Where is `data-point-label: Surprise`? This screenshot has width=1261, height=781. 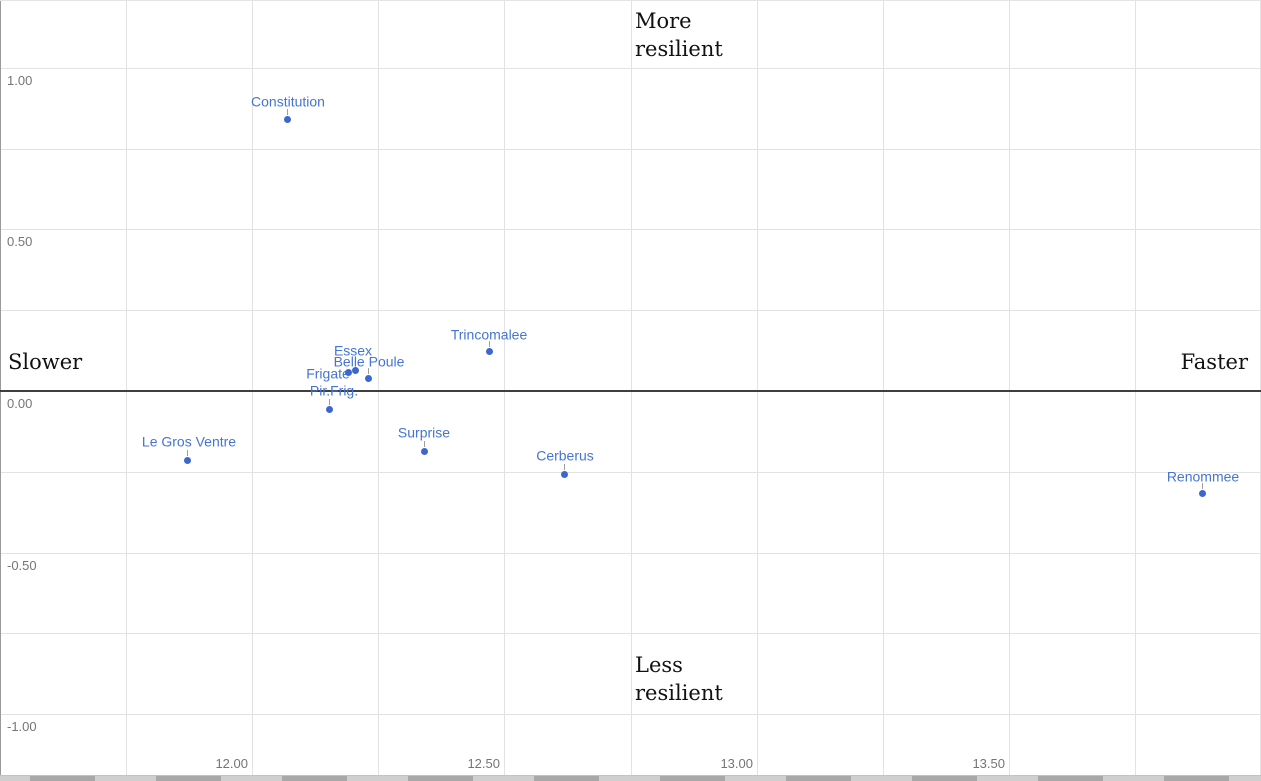 data-point-label: Surprise is located at coordinates (424, 432).